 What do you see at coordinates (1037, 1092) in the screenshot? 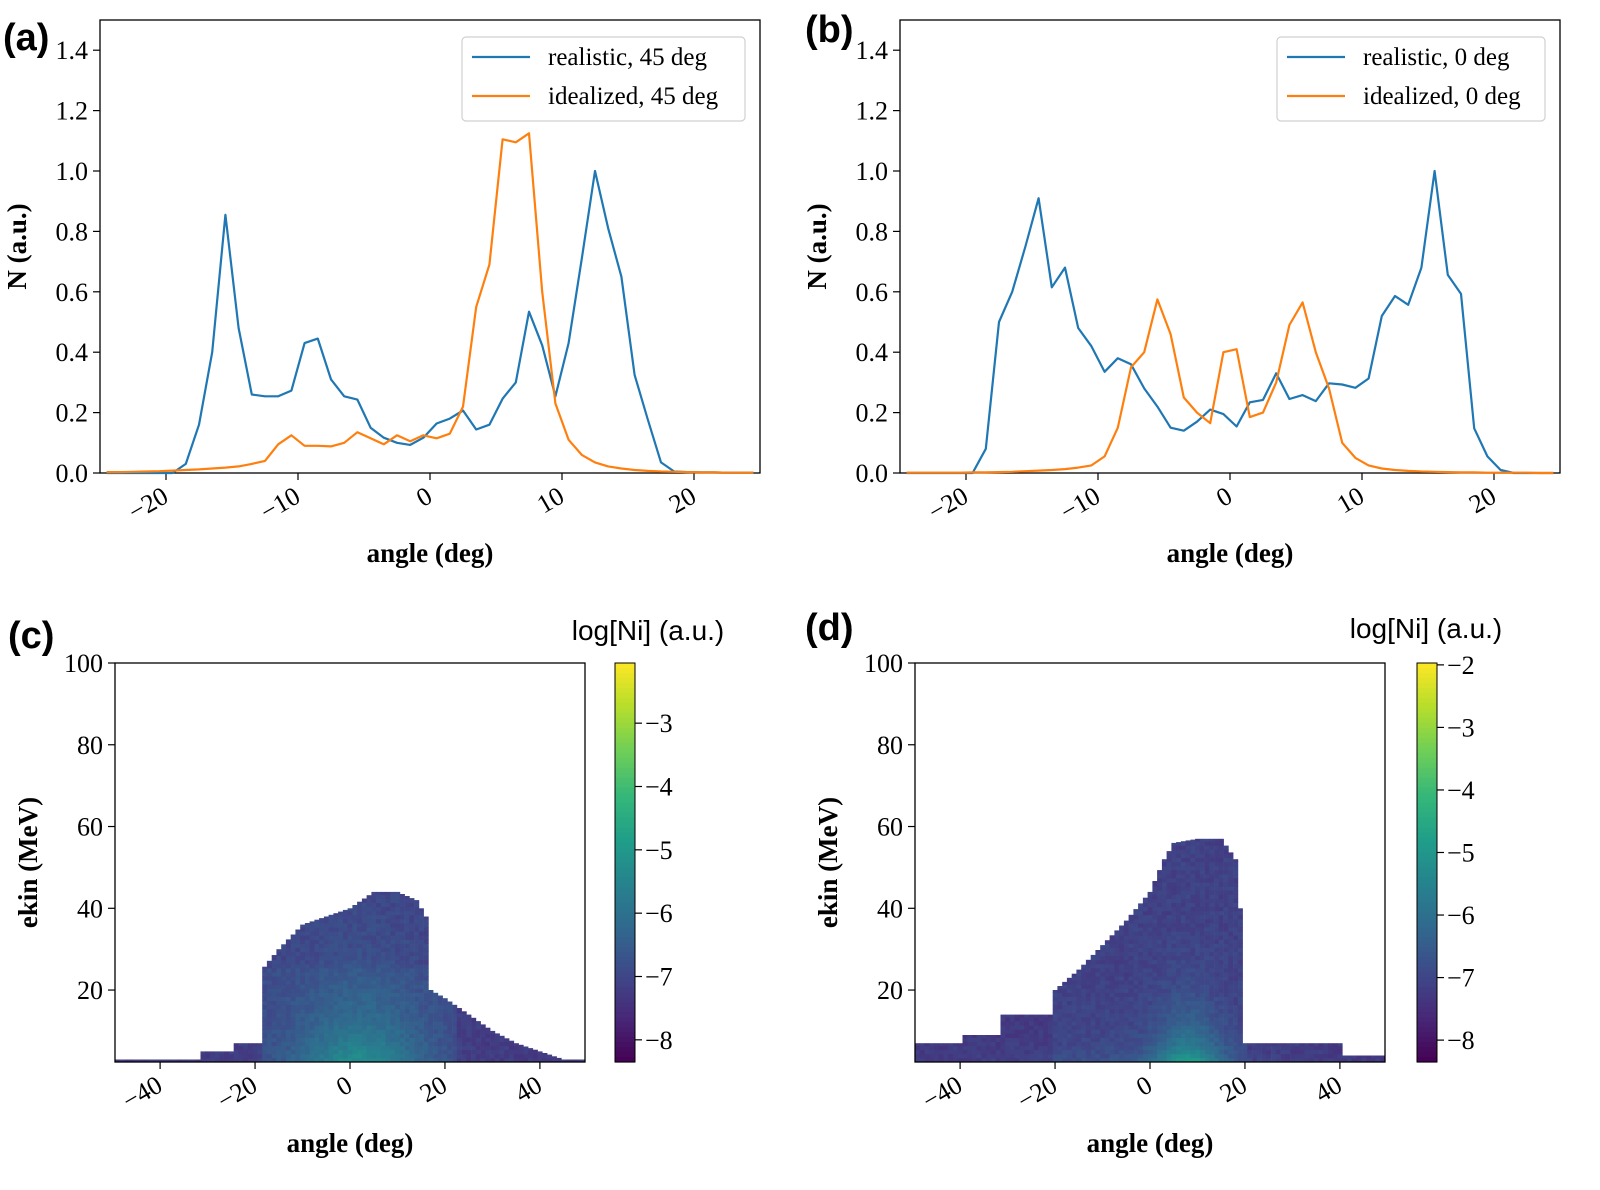
I see `x-tick-label: −20` at bounding box center [1037, 1092].